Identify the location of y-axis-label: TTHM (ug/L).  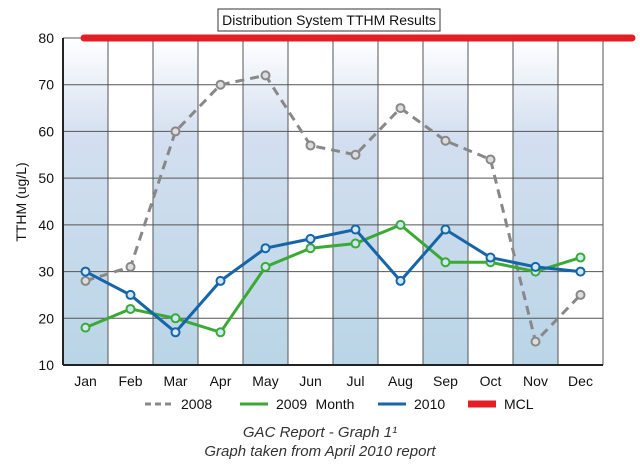
(21, 201).